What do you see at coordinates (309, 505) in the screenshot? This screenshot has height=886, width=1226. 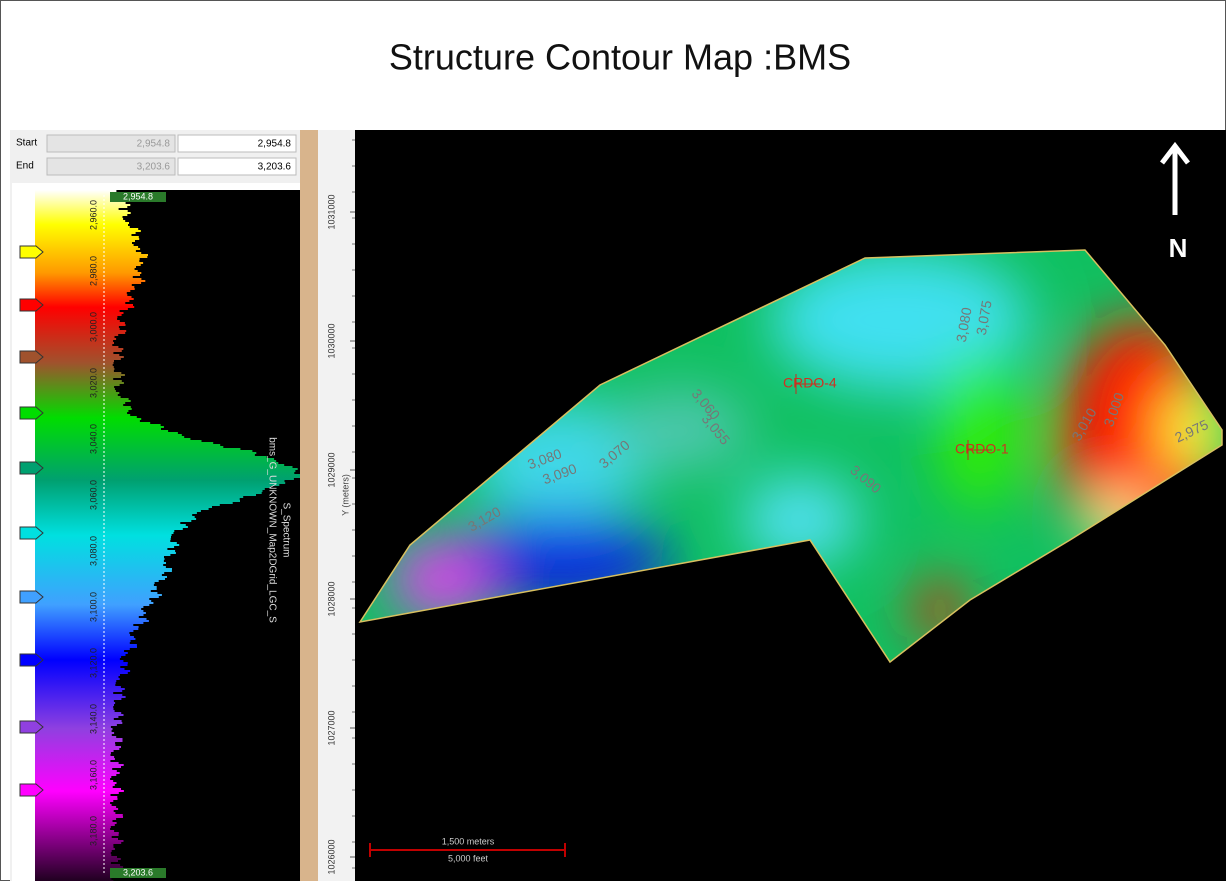 I see `divider` at bounding box center [309, 505].